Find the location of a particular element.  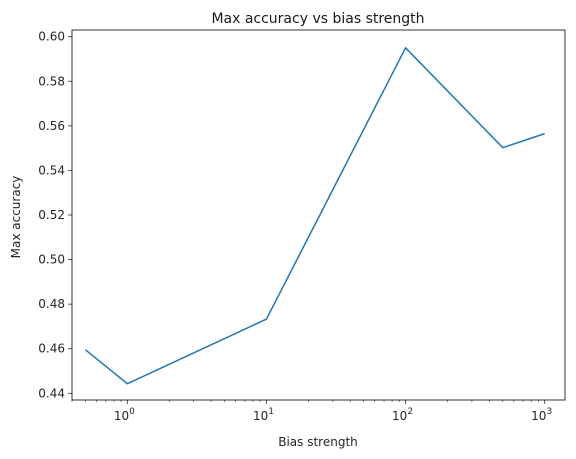

y-tick-label: 0.52 is located at coordinates (51, 215).